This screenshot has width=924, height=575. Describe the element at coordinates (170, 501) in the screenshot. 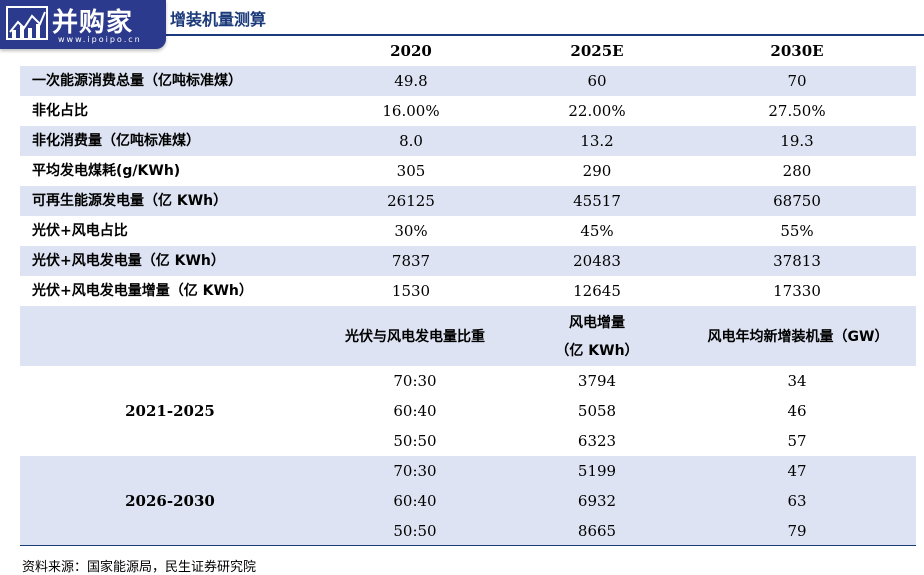

I see `period-label: 2026-2030` at that location.